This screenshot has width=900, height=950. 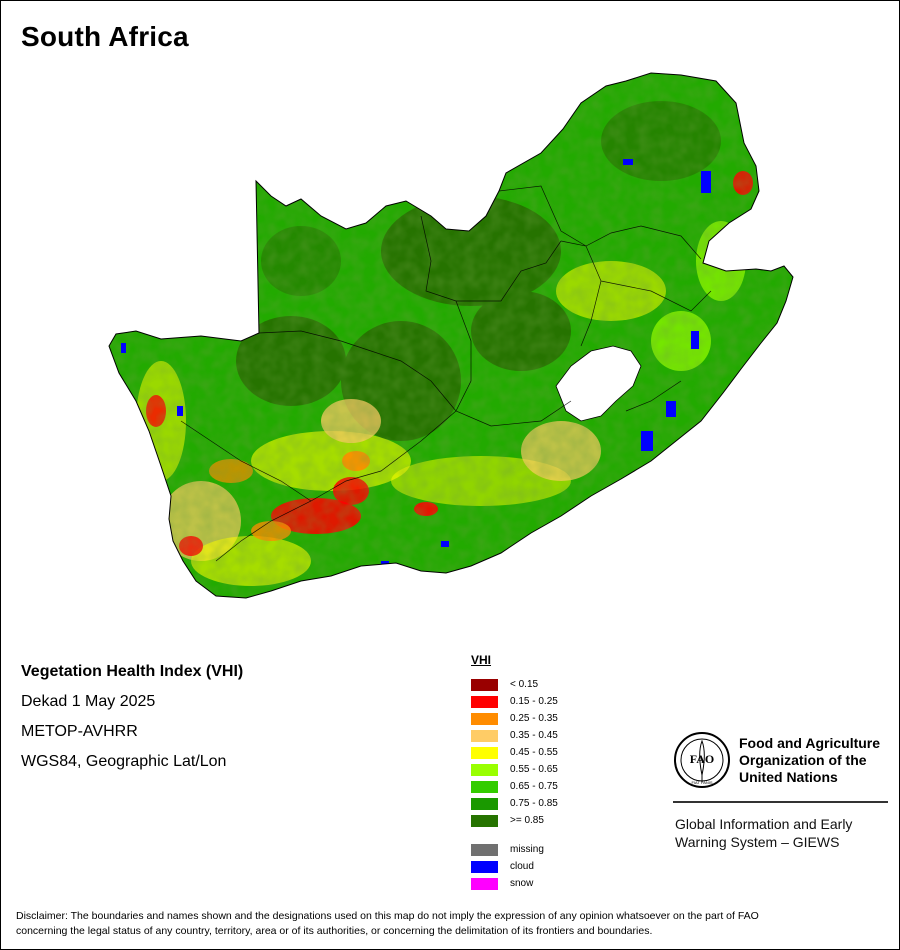 I want to click on legend-label: cloud, so click(x=522, y=866).